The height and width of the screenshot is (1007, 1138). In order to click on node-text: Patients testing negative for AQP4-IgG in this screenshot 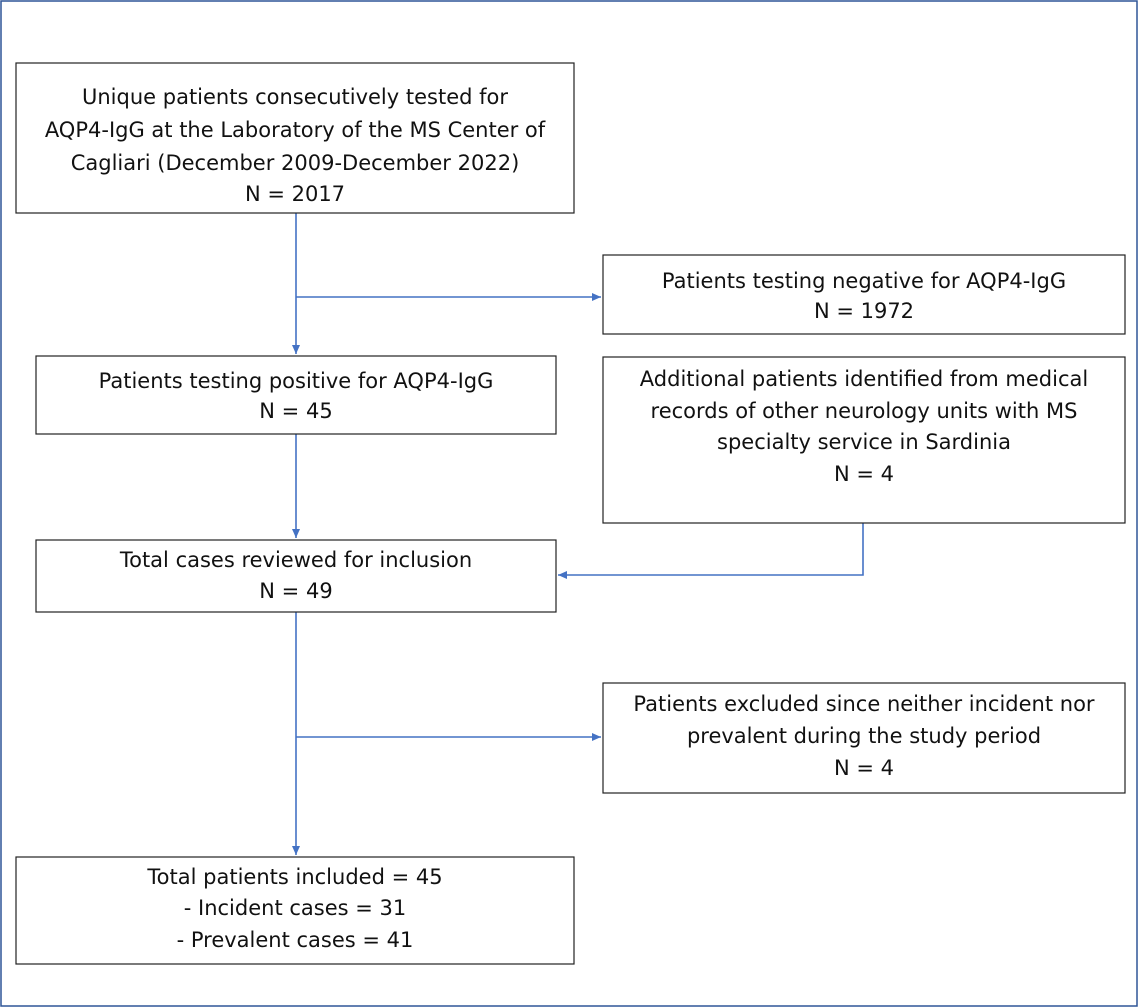, I will do `click(864, 281)`.